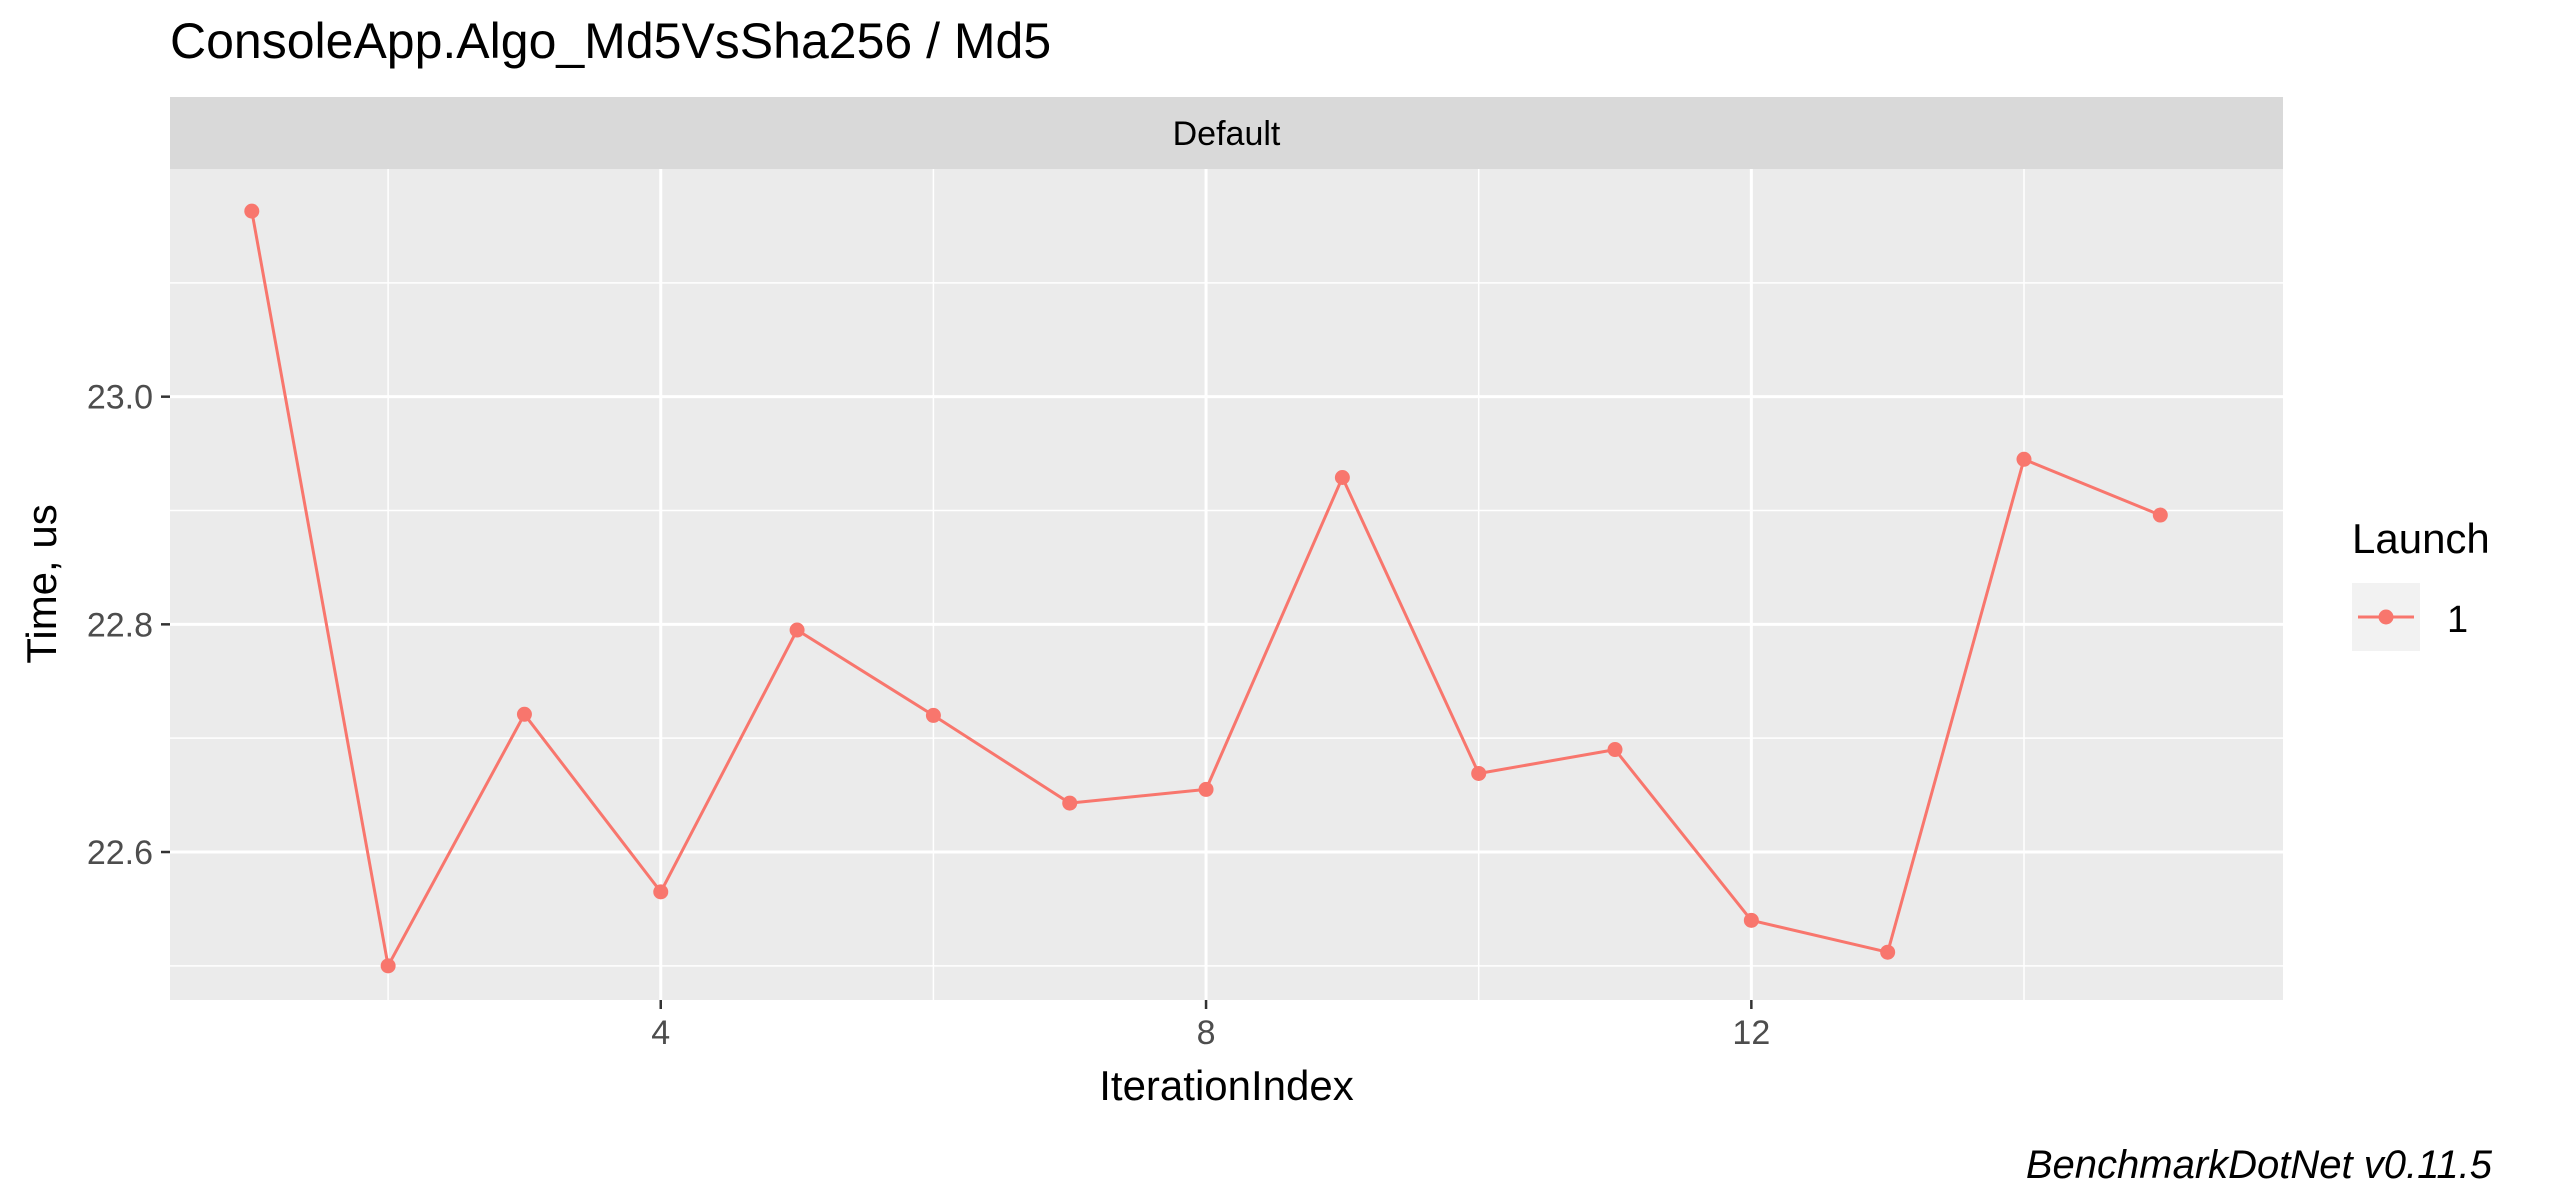  Describe the element at coordinates (660, 1033) in the screenshot. I see `x-tick-label: 4` at that location.